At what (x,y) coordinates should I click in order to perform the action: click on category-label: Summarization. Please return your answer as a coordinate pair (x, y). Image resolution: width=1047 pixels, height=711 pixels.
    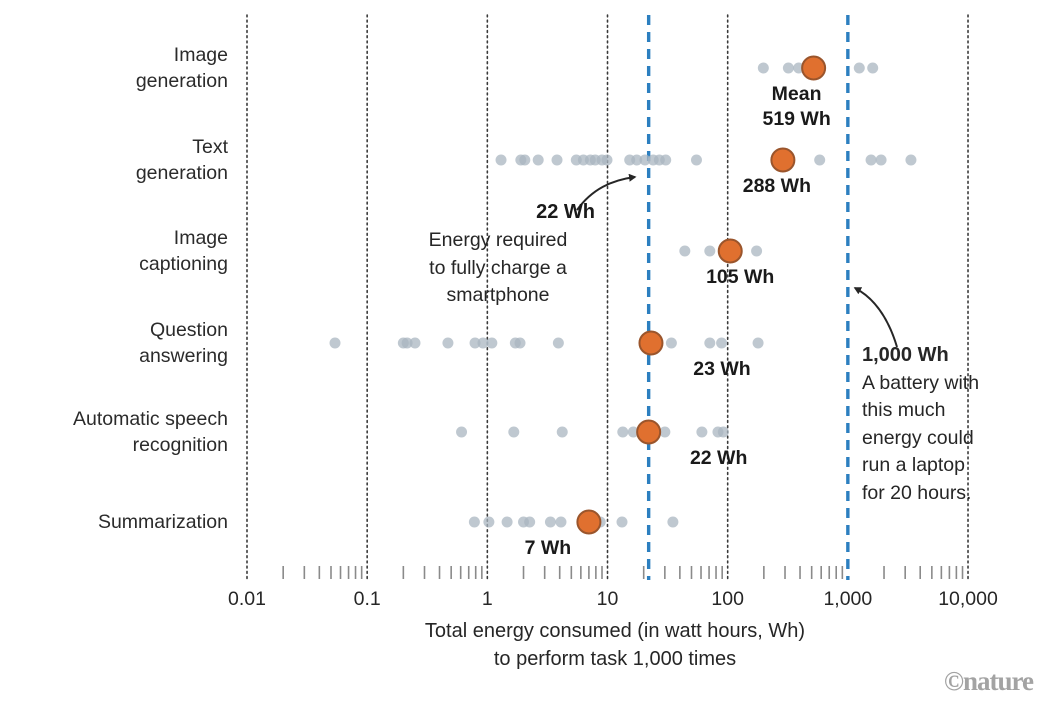
    Looking at the image, I should click on (114, 522).